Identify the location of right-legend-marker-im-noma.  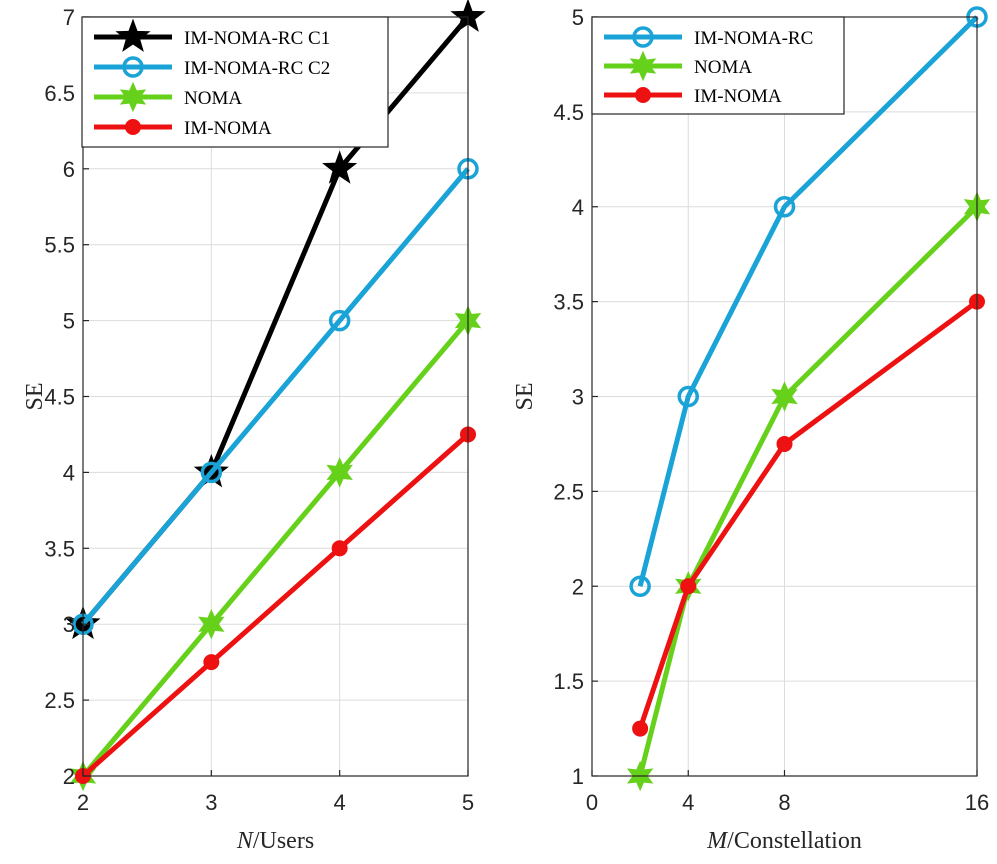
(643, 95).